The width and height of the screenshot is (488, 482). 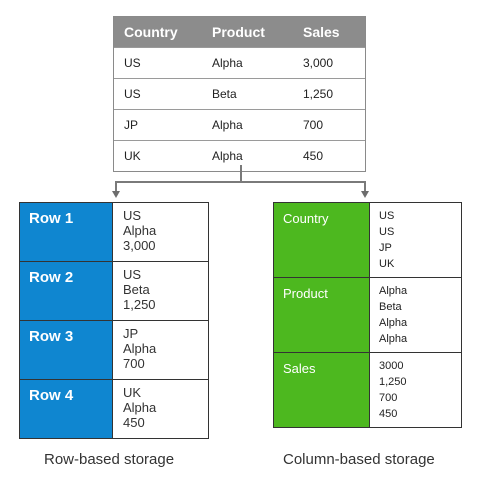 What do you see at coordinates (139, 304) in the screenshot?
I see `row-value: 1,250` at bounding box center [139, 304].